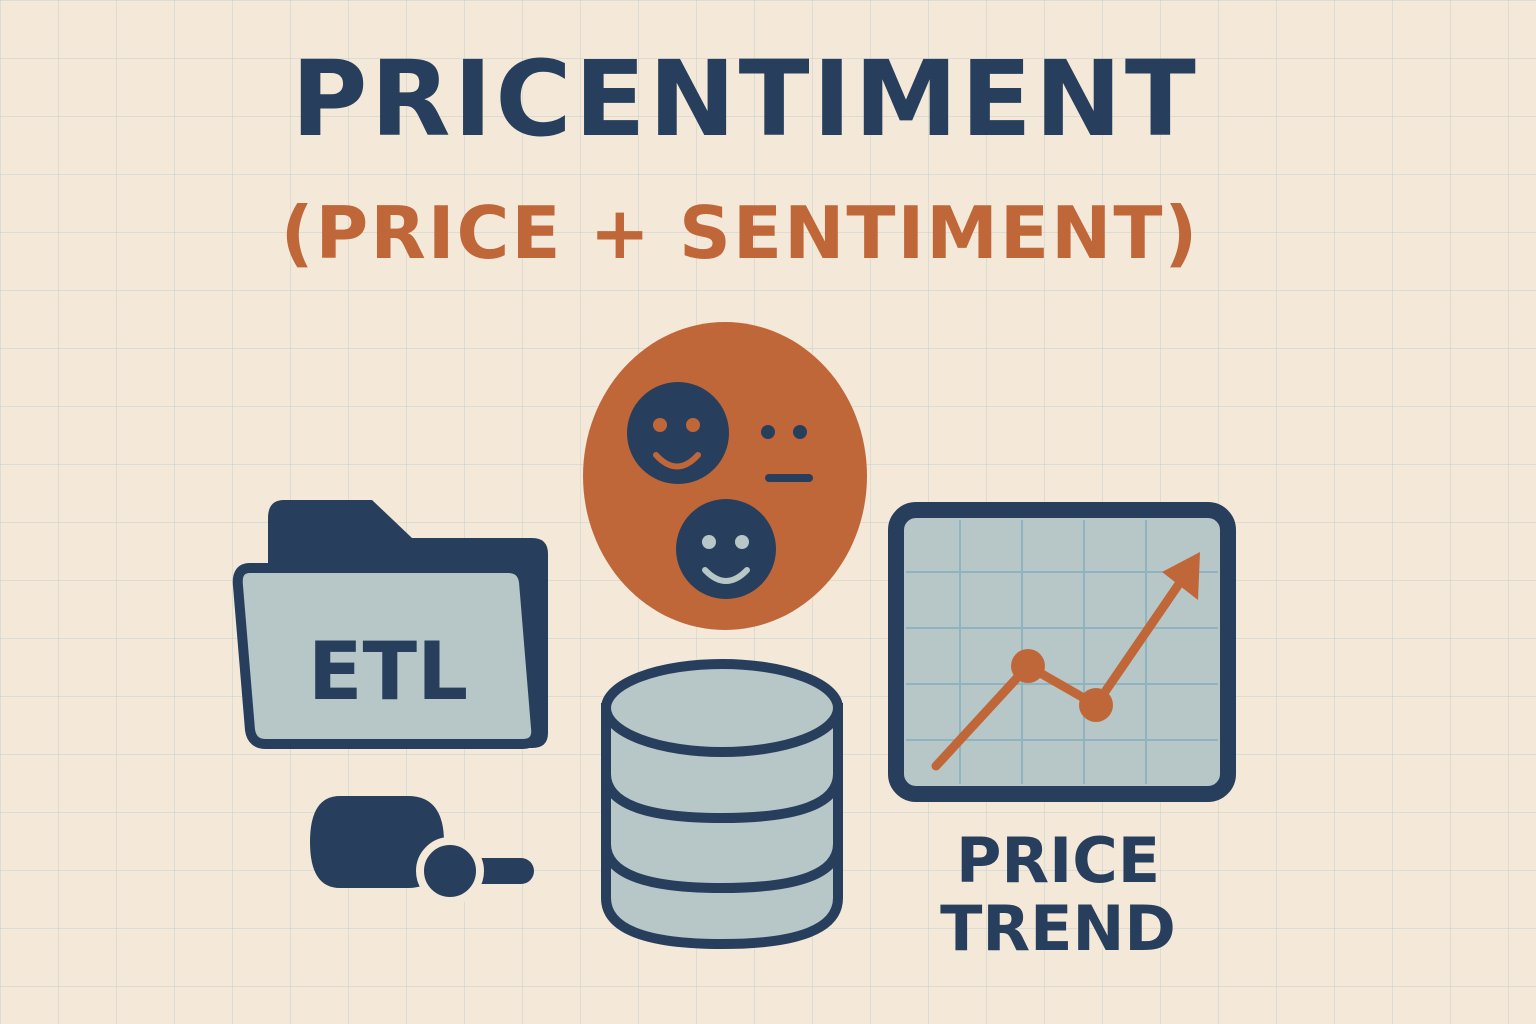 The width and height of the screenshot is (1536, 1024). I want to click on neutral-face-icon, so click(787, 453).